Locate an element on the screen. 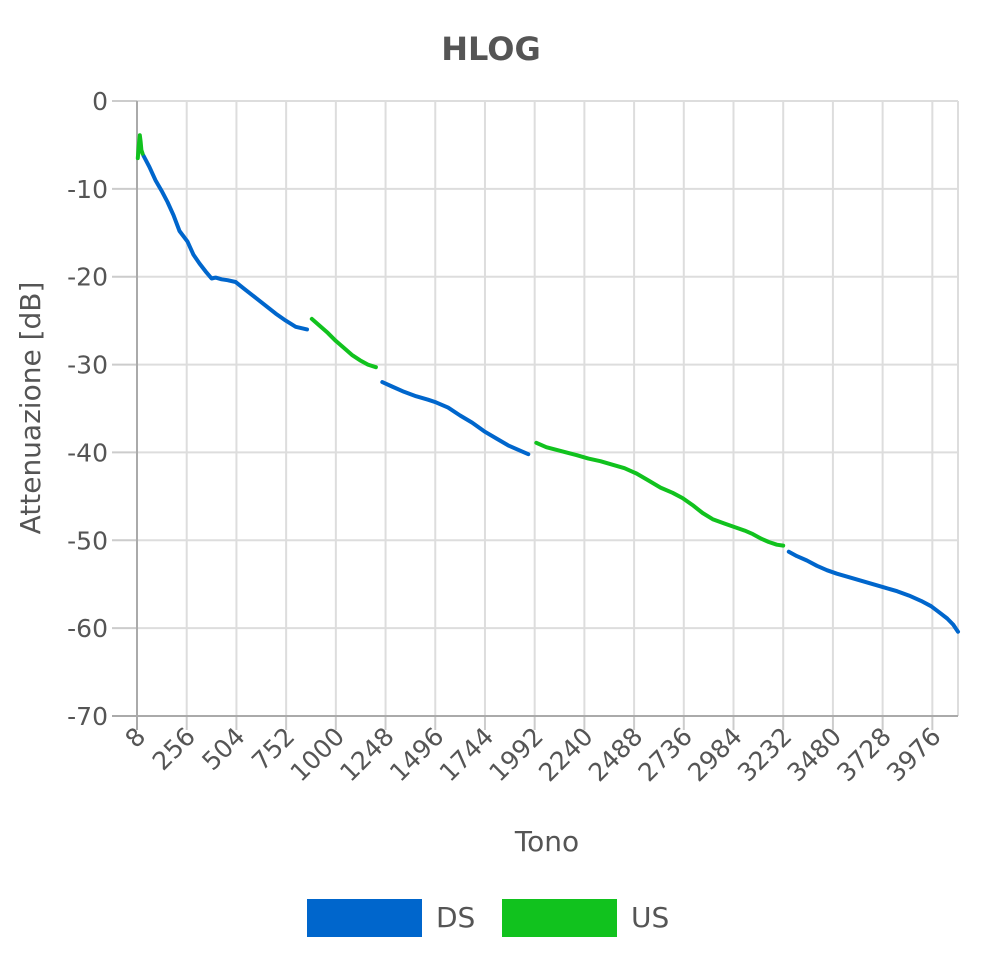  x-tick-label: 3232 is located at coordinates (764, 754).